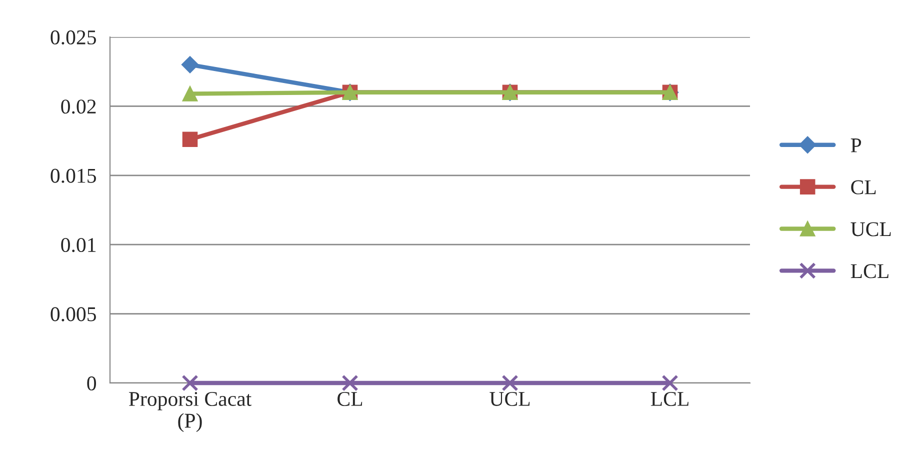 This screenshot has width=917, height=471. I want to click on legend-label: P, so click(856, 145).